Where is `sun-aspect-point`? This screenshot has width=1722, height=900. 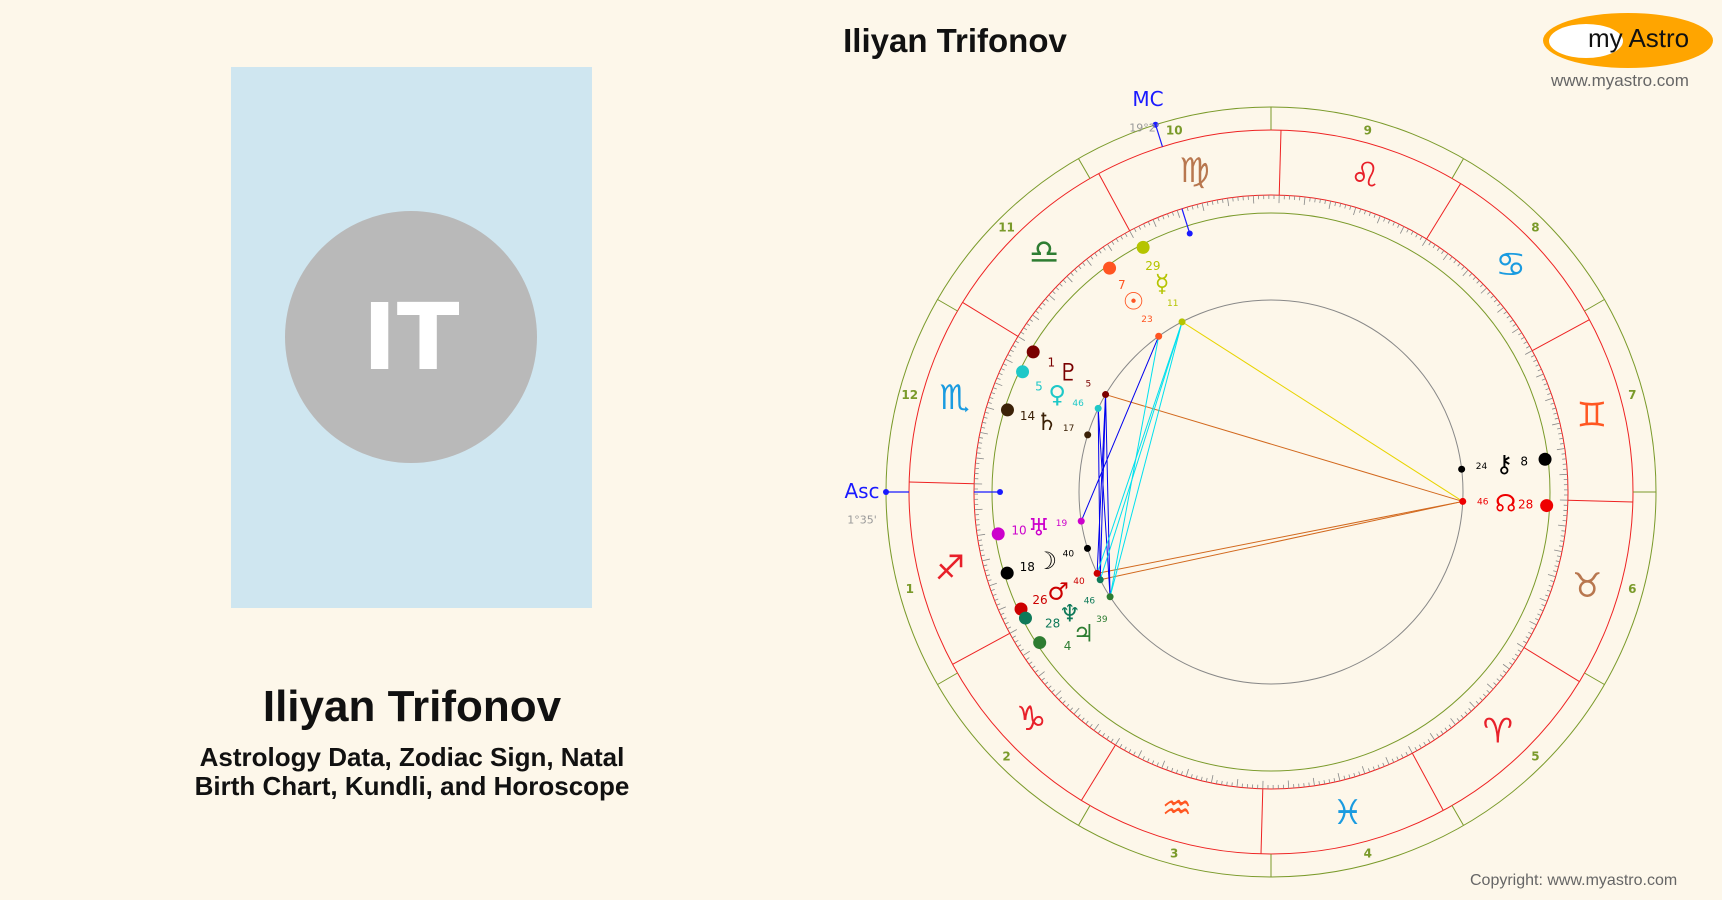
sun-aspect-point is located at coordinates (1159, 336).